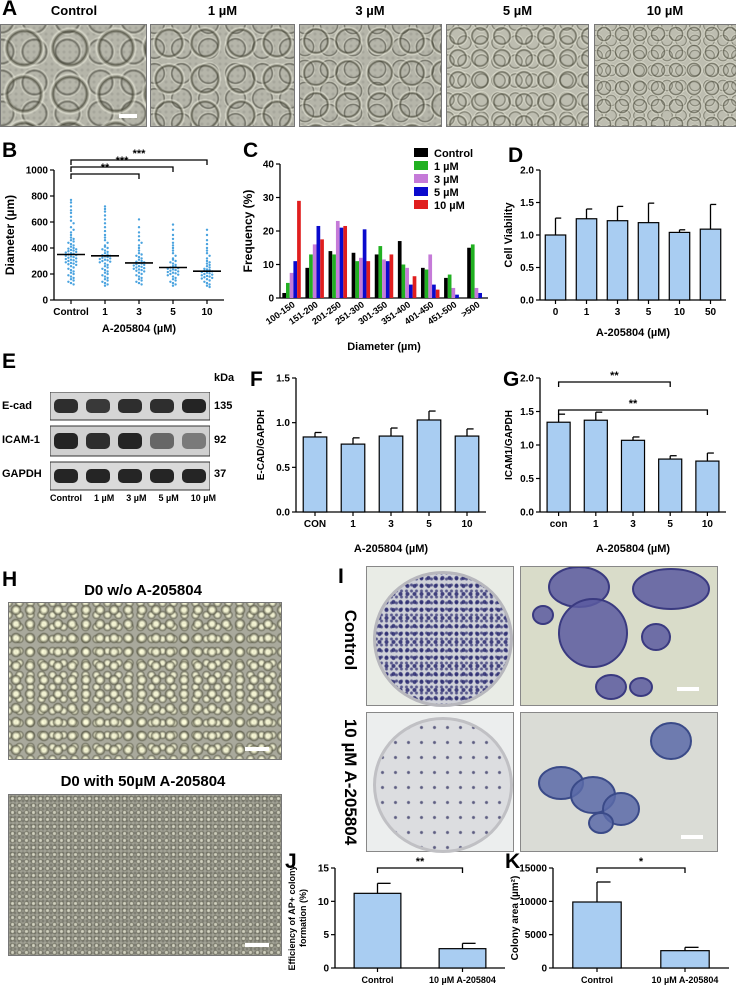  Describe the element at coordinates (527, 446) in the screenshot. I see `y-tick-label: 1.0` at that location.